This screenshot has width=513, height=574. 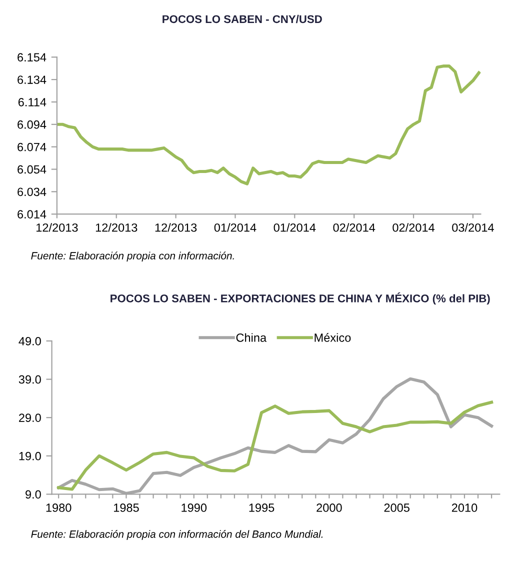 I want to click on y-tick-label: 6.094, so click(x=32, y=124).